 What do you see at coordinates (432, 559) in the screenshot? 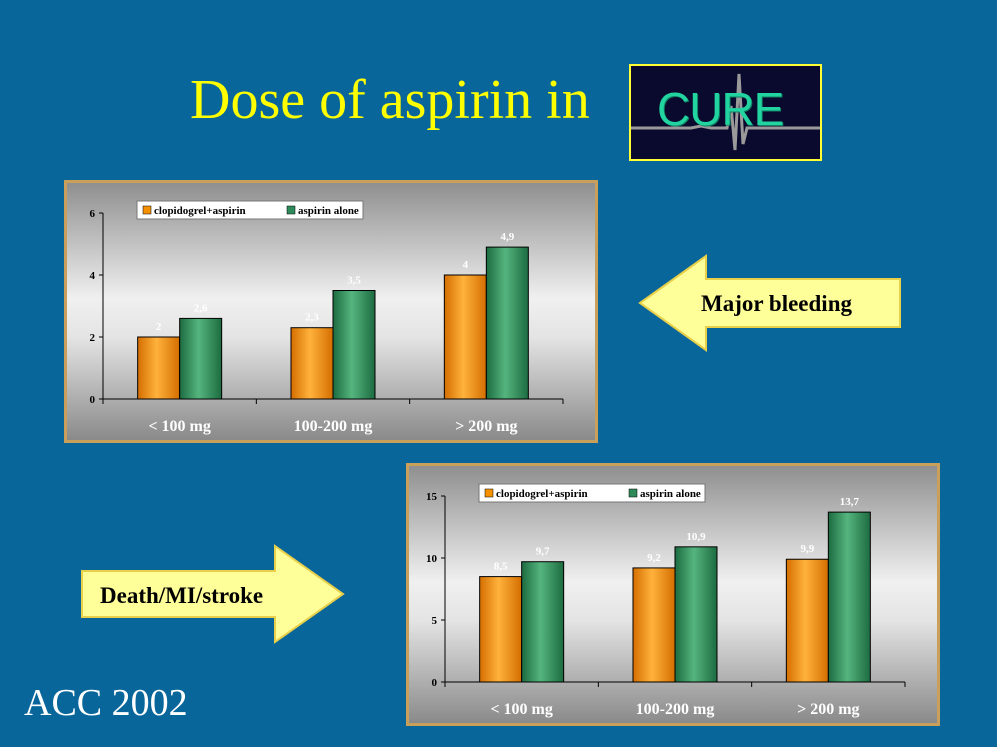
I see `y-tick-label: 10` at bounding box center [432, 559].